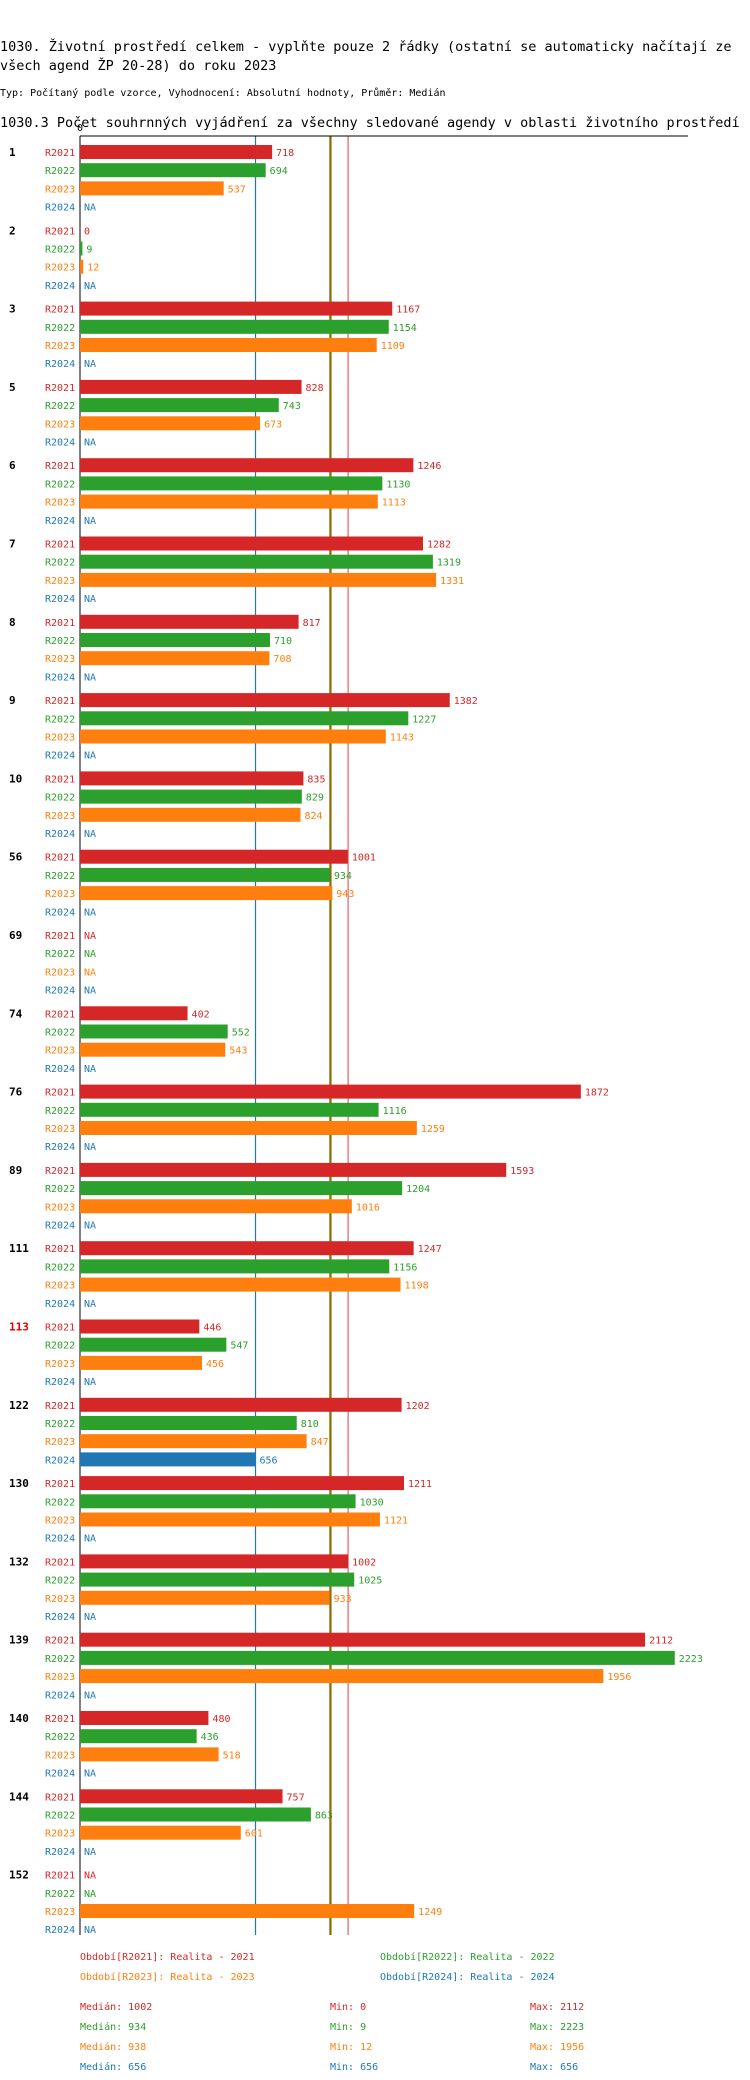 The width and height of the screenshot is (750, 2080). Describe the element at coordinates (282, 659) in the screenshot. I see `data-label: 708` at that location.